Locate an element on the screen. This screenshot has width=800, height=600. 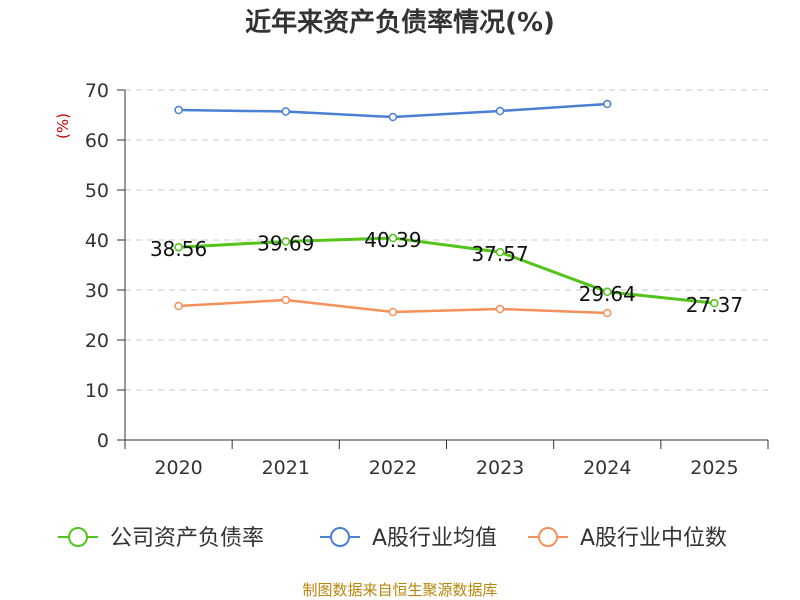
y-axis-label: (%) is located at coordinates (63, 126).